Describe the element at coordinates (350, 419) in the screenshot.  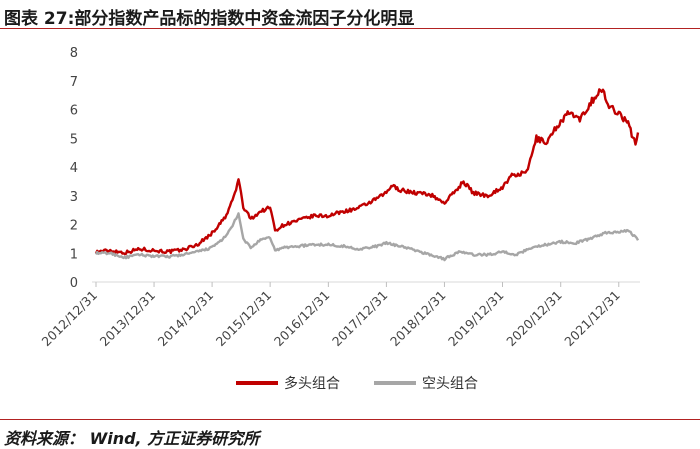
I see `bottom-rule` at that location.